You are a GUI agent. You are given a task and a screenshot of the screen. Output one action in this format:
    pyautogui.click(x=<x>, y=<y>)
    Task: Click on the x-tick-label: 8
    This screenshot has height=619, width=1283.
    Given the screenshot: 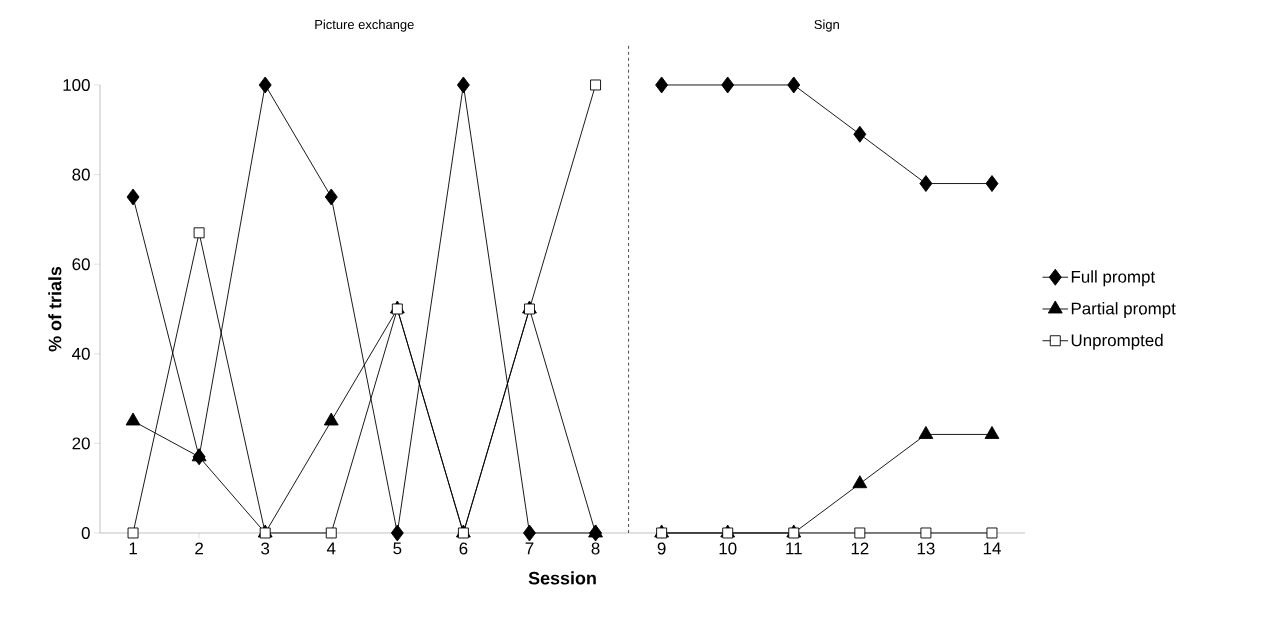 What is the action you would take?
    pyautogui.click(x=595, y=548)
    